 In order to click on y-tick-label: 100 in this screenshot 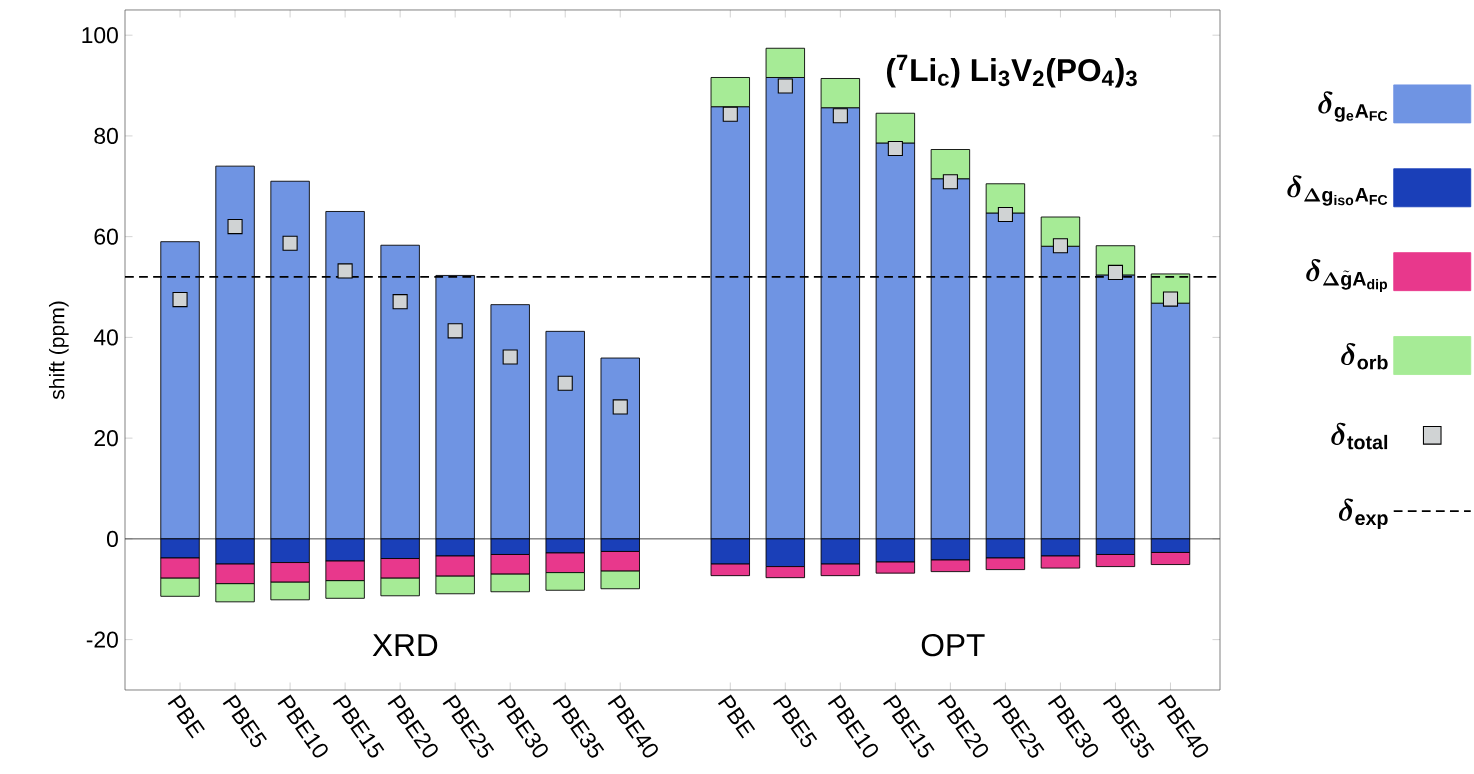, I will do `click(100, 35)`.